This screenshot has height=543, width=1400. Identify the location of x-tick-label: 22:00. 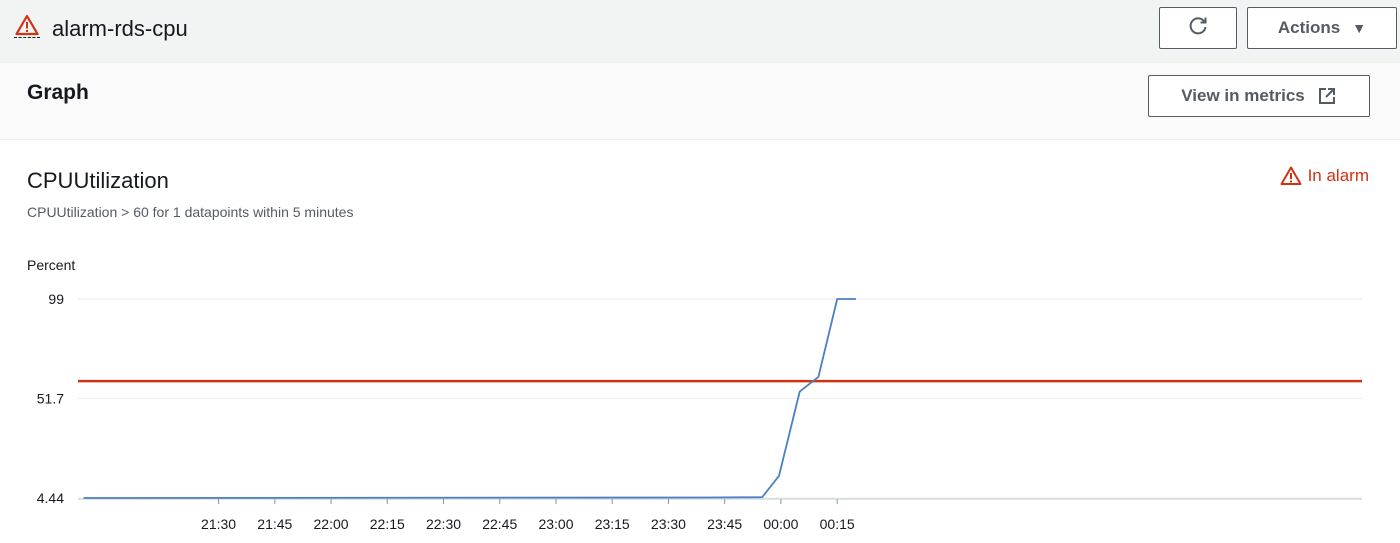
(331, 524).